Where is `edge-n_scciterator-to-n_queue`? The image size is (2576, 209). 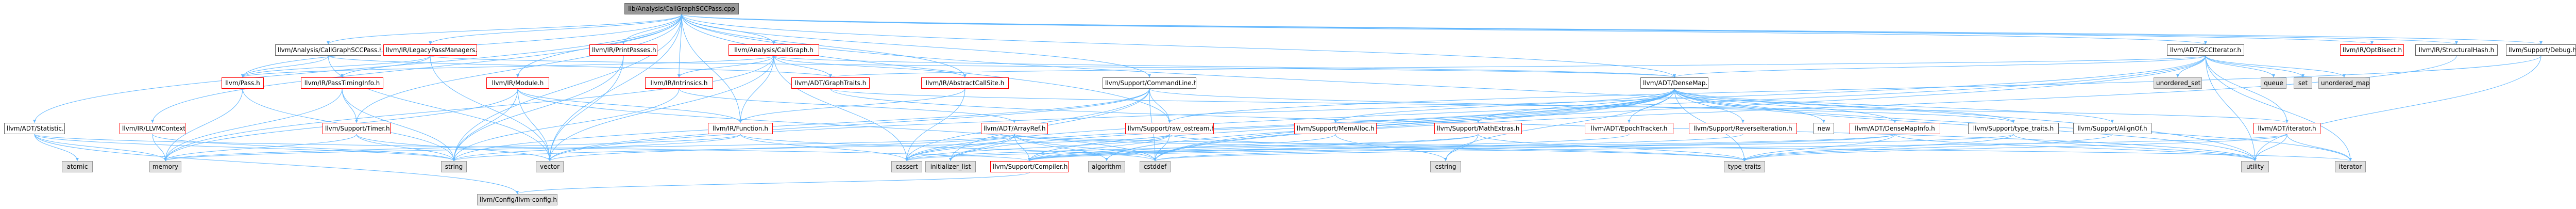
edge-n_scciterator-to-n_queue is located at coordinates (2240, 66).